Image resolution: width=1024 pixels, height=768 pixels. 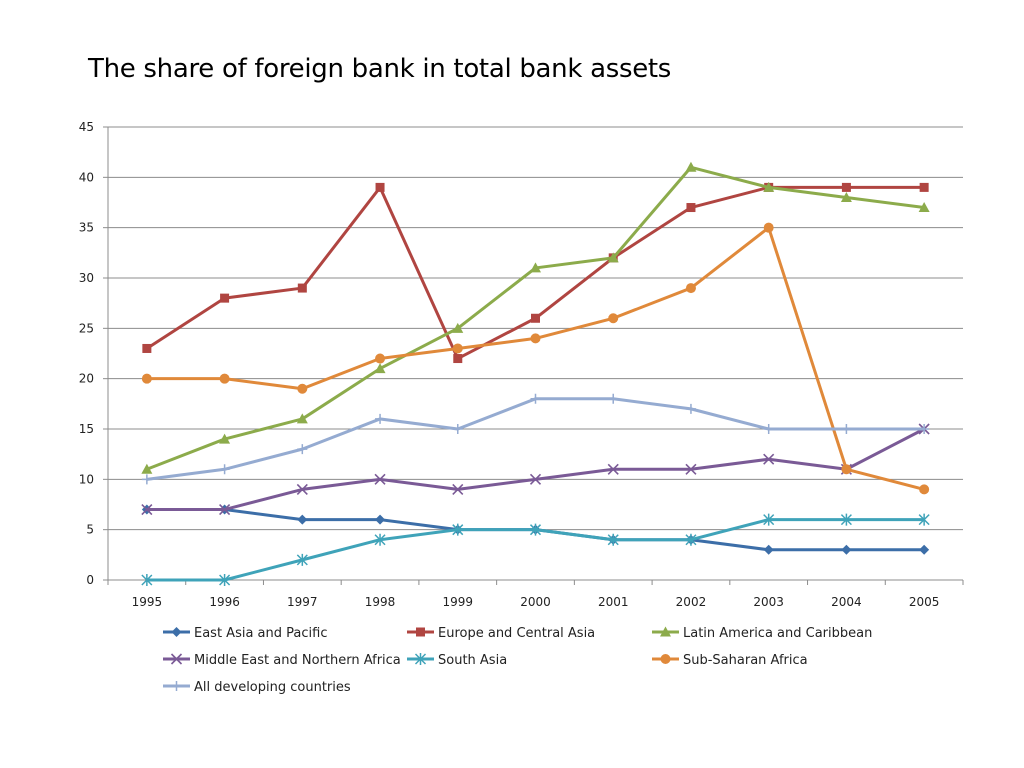 What do you see at coordinates (846, 602) in the screenshot?
I see `x-tick-label: 2004` at bounding box center [846, 602].